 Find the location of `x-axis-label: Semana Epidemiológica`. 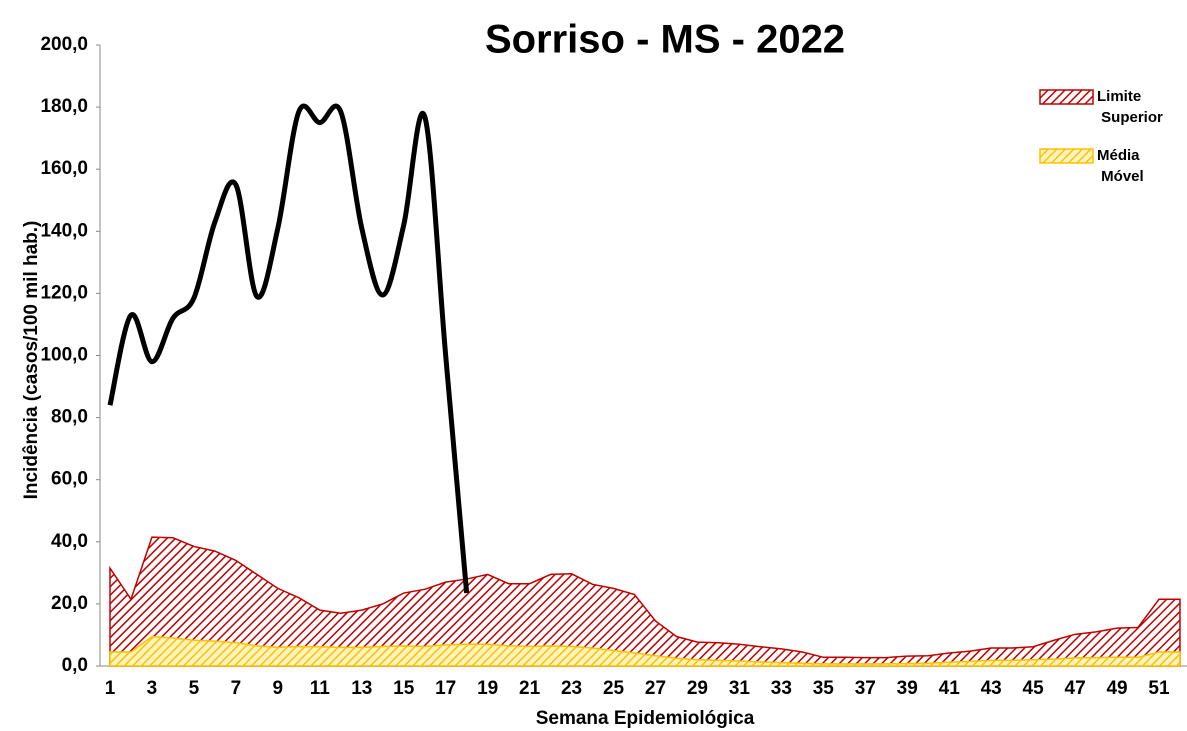

x-axis-label: Semana Epidemiológica is located at coordinates (645, 718).